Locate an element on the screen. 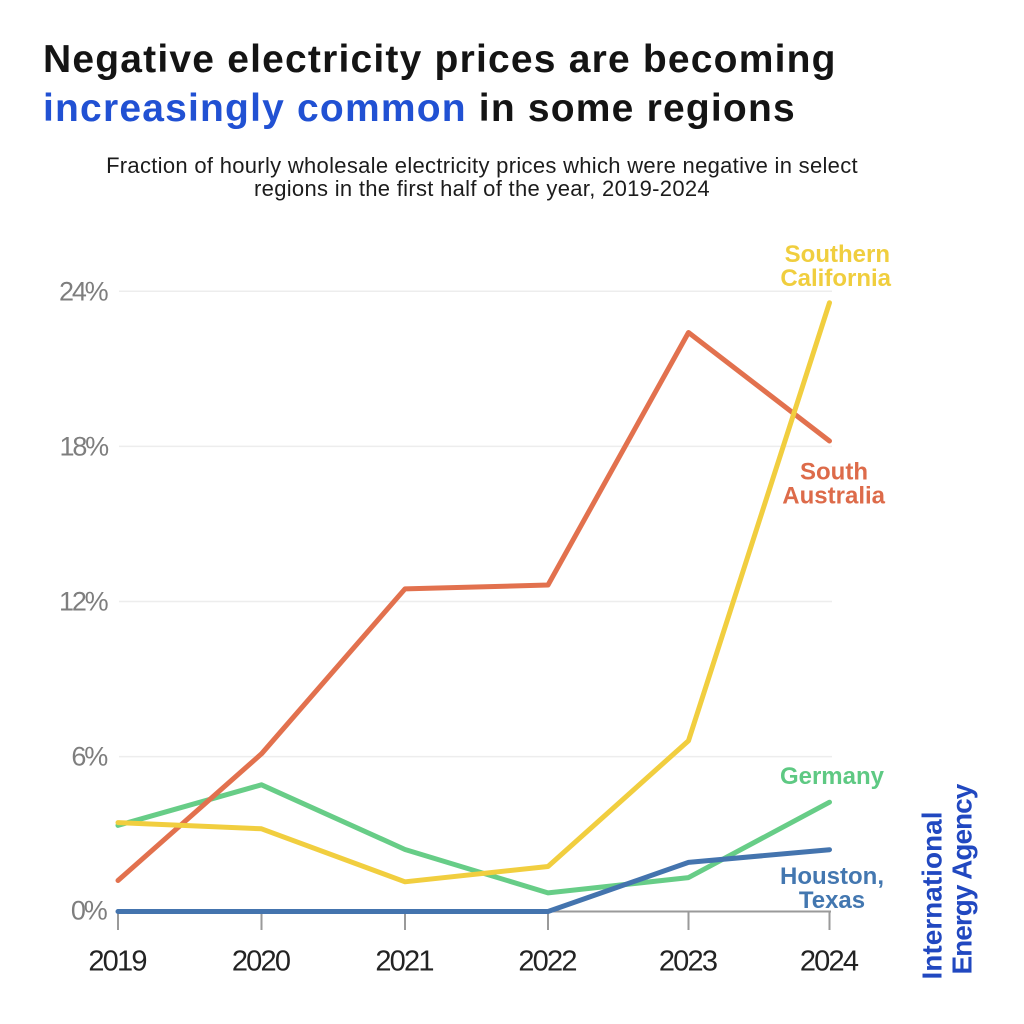 The height and width of the screenshot is (1024, 1024). svg-text: South is located at coordinates (834, 472).